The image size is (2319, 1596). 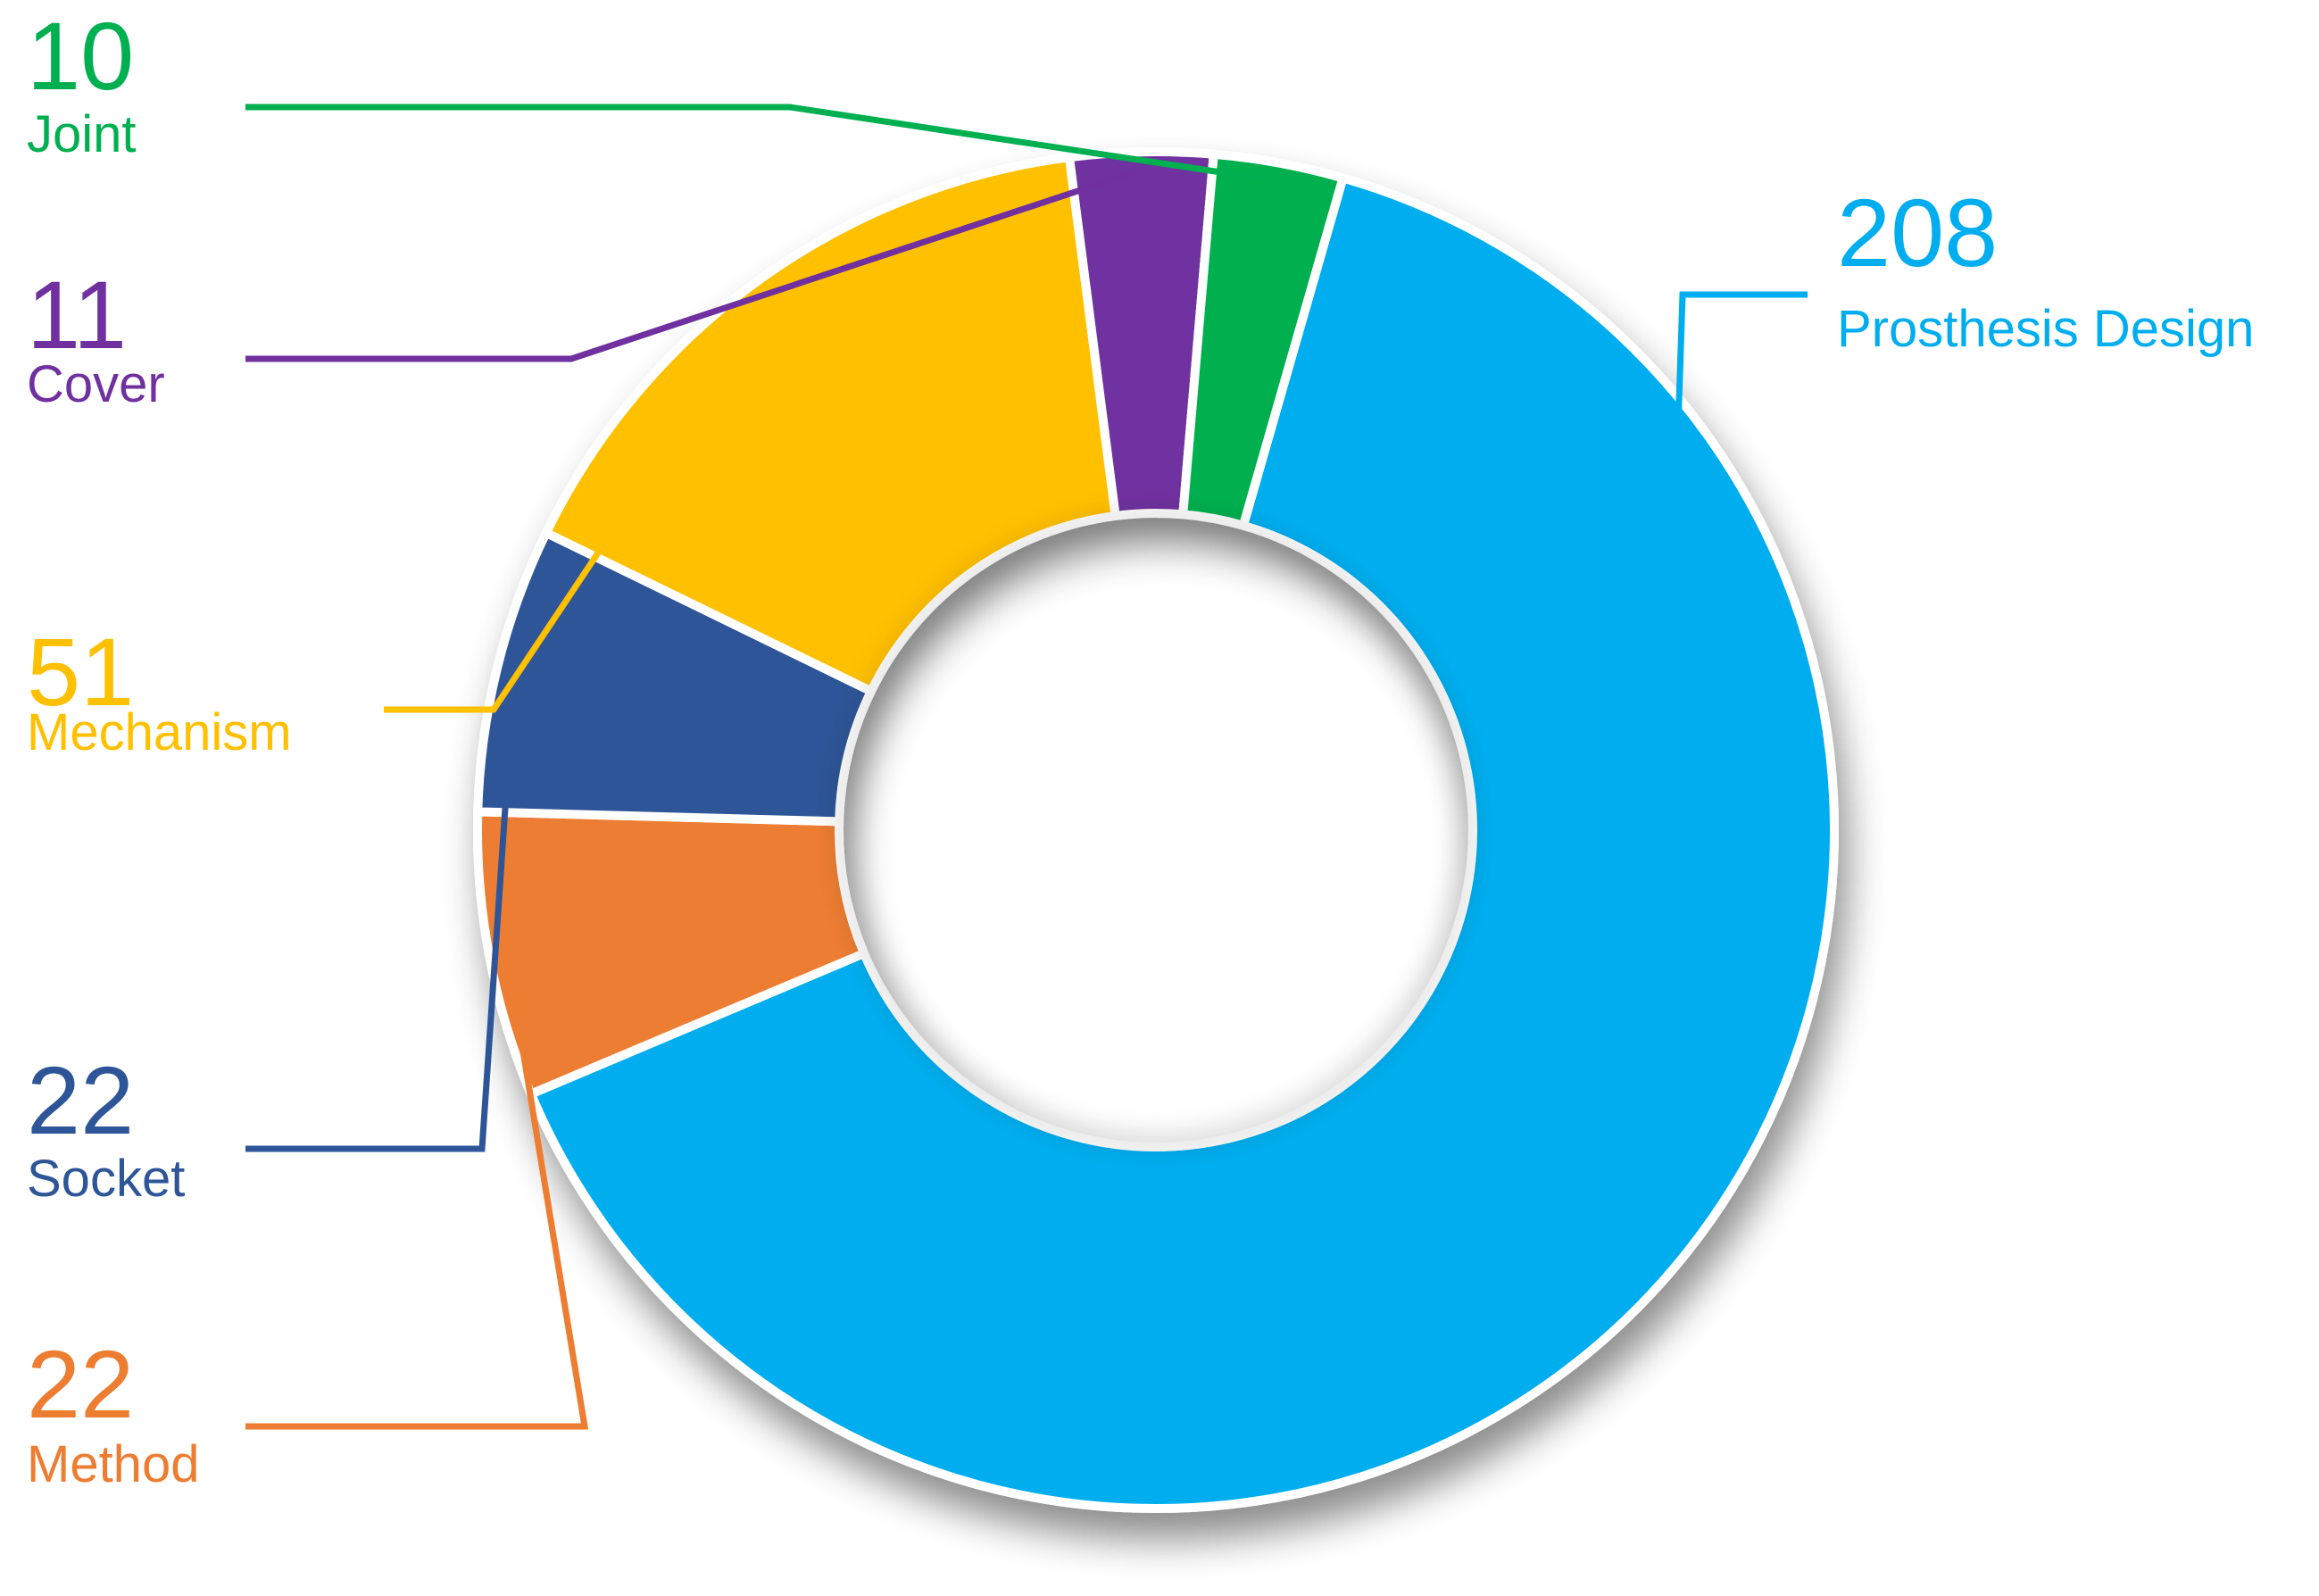 I want to click on slice-value-prosthesis-design: 208, so click(x=1918, y=233).